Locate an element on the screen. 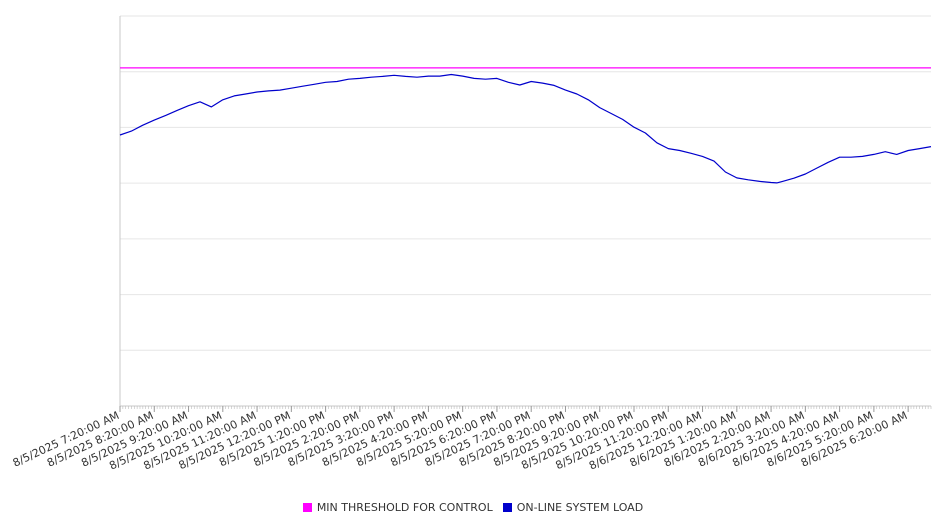 The height and width of the screenshot is (526, 946). legend-label-load: ON-LINE SYSTEM LOAD is located at coordinates (580, 507).